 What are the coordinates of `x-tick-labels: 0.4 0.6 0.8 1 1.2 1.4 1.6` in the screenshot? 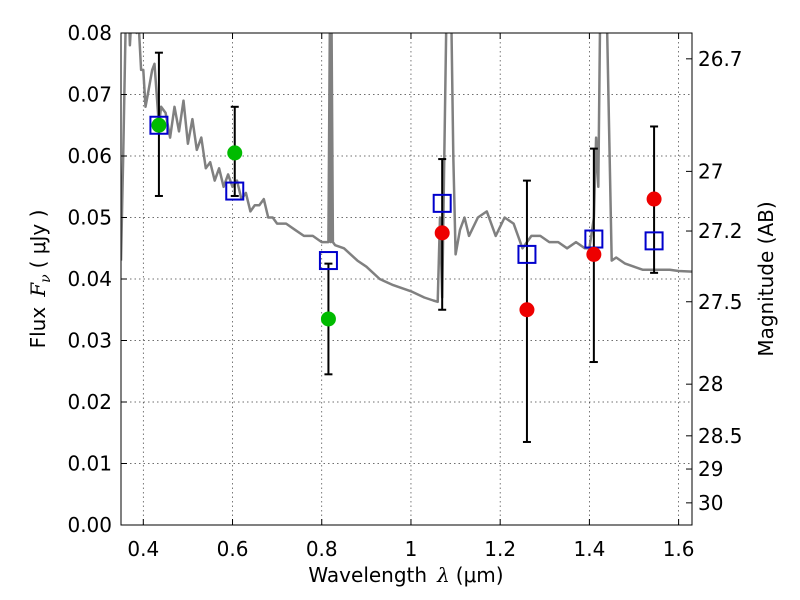 It's located at (410, 549).